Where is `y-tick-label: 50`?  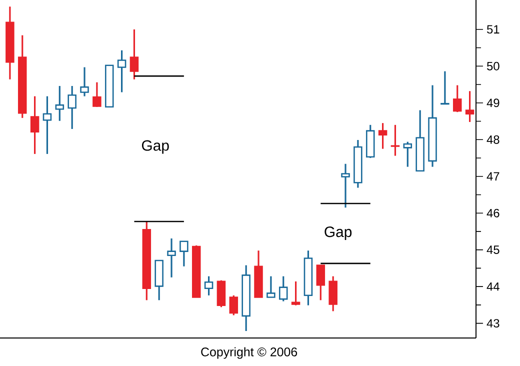 y-tick-label: 50 is located at coordinates (493, 66).